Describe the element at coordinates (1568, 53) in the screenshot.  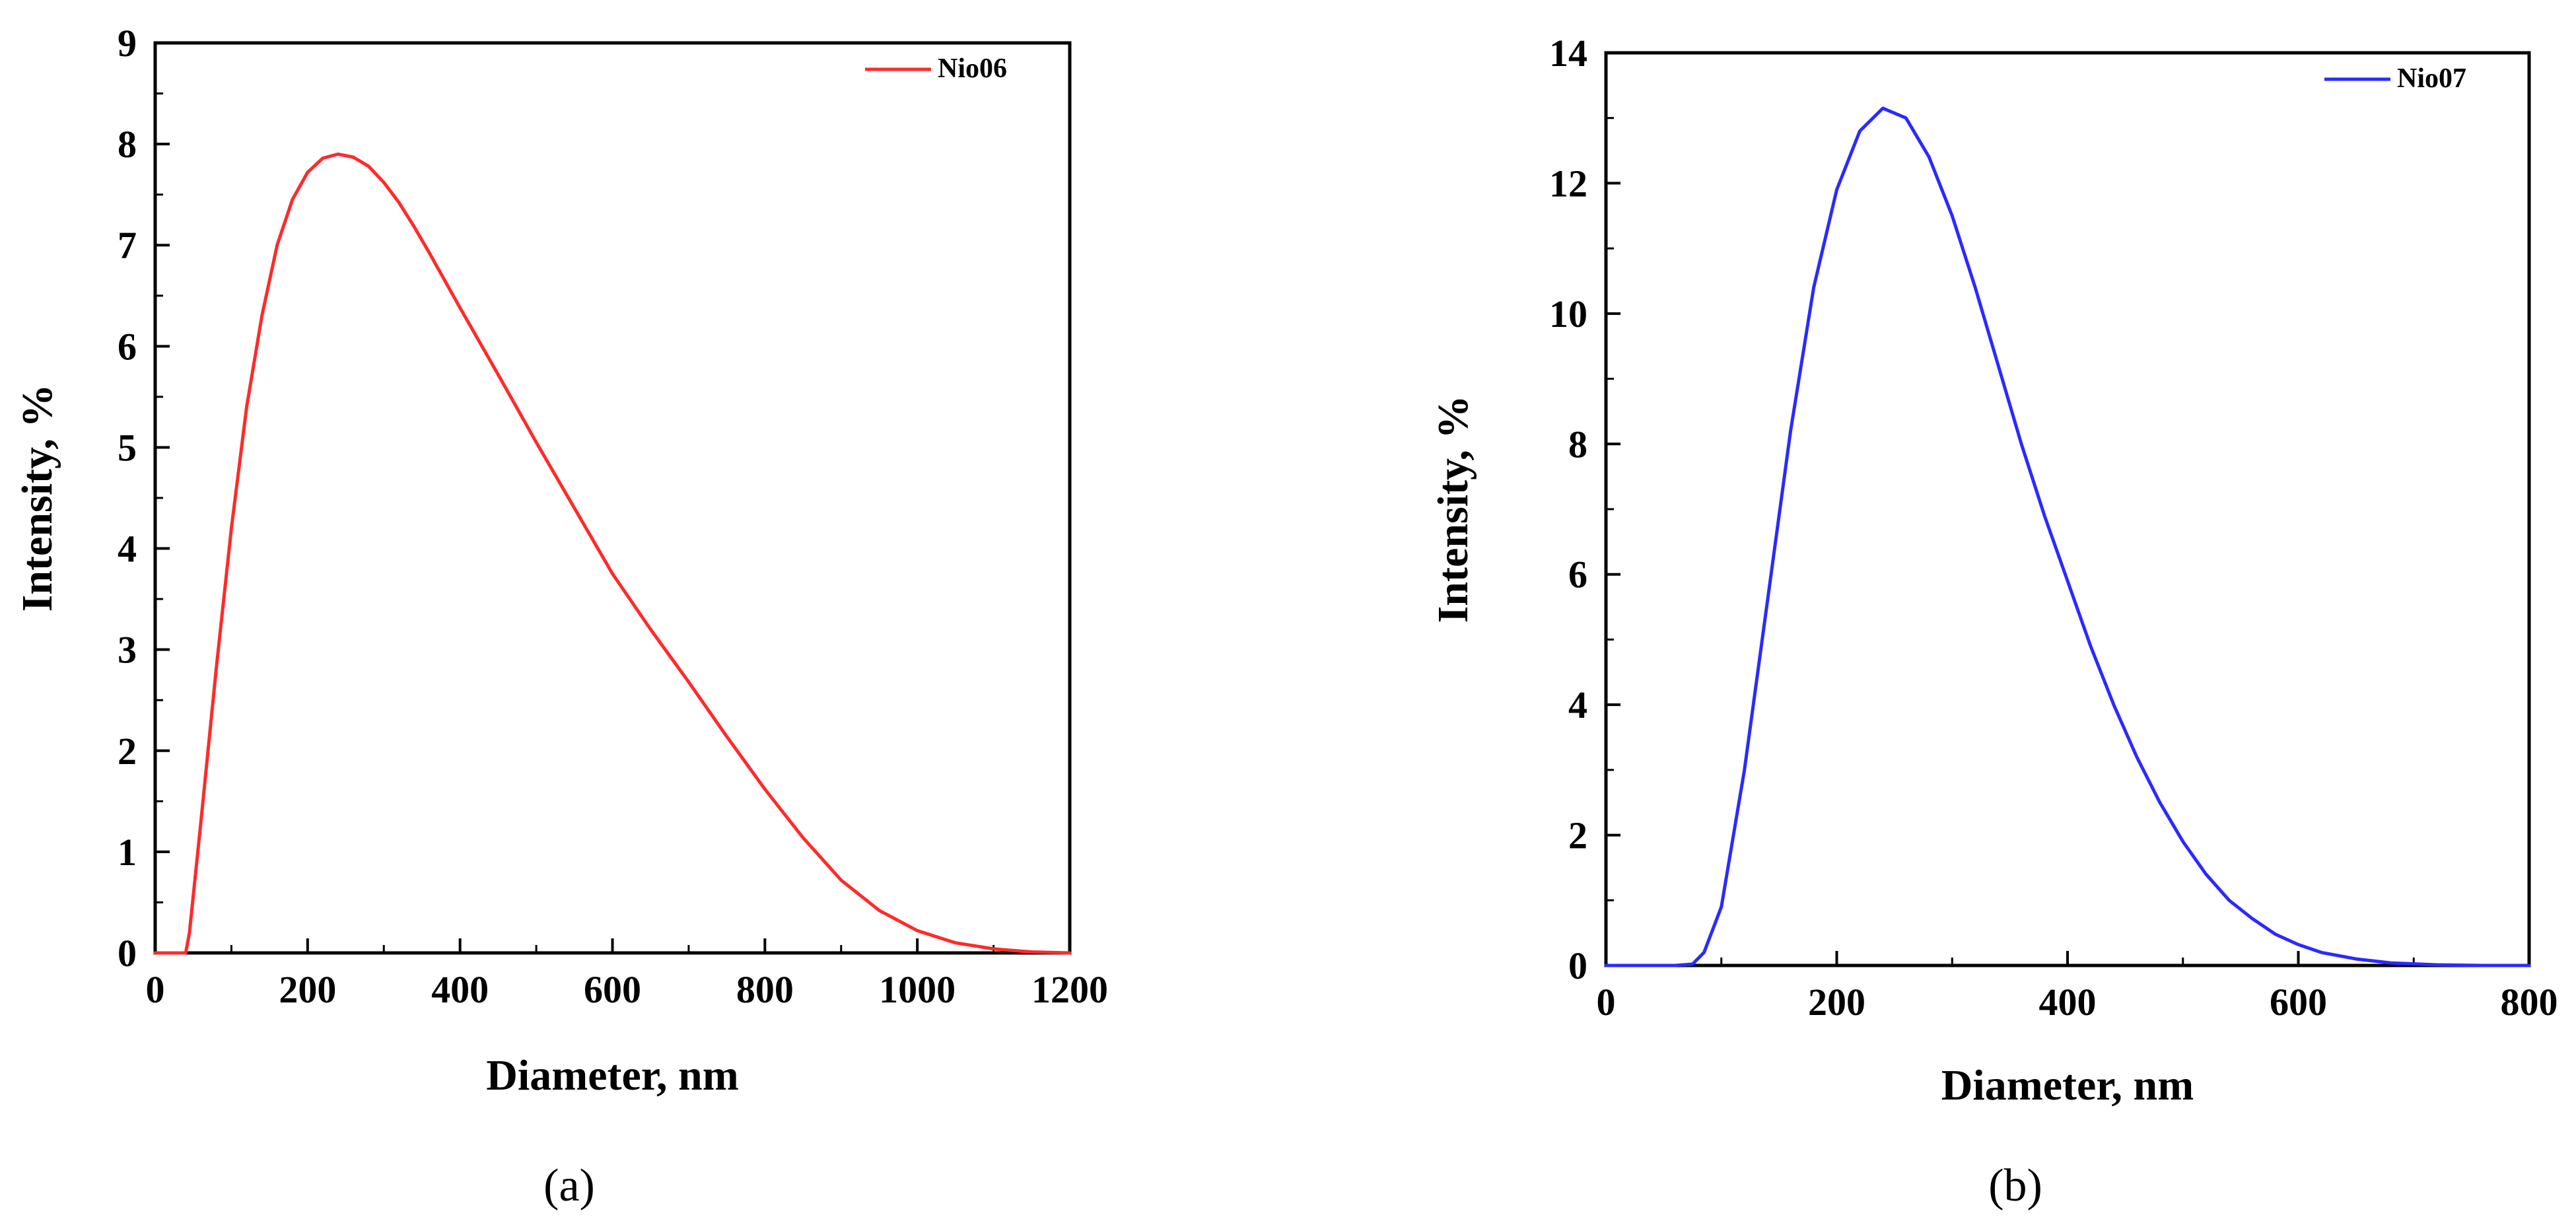
I see `y-tick-label: 14` at that location.